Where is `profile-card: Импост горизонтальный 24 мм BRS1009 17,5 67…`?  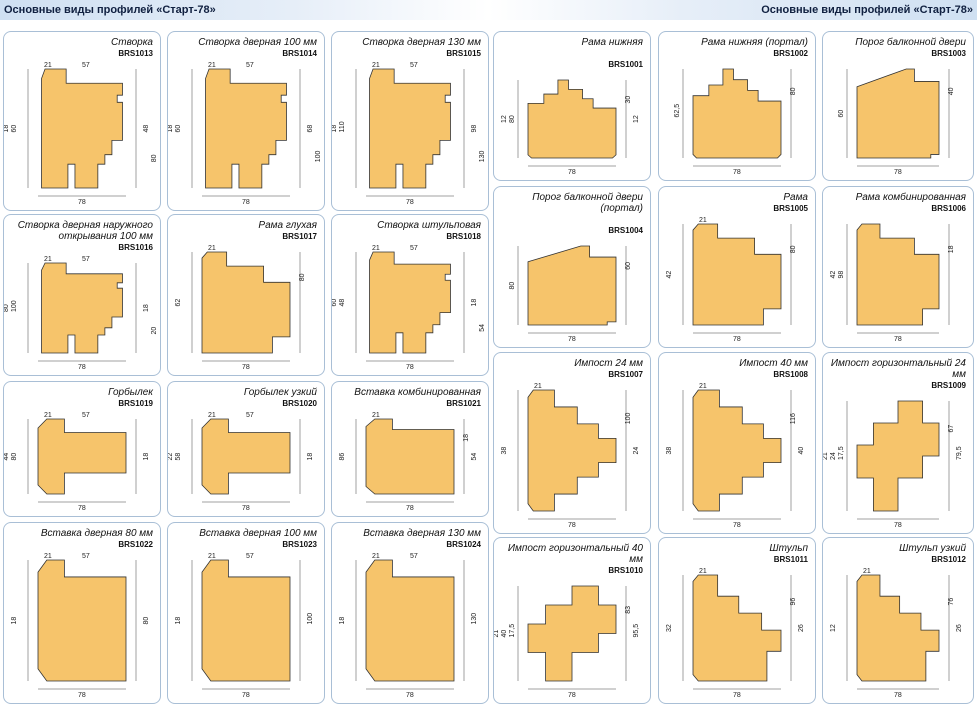
profile-card: Импост горизонтальный 24 мм BRS1009 17,5 67… is located at coordinates (898, 443).